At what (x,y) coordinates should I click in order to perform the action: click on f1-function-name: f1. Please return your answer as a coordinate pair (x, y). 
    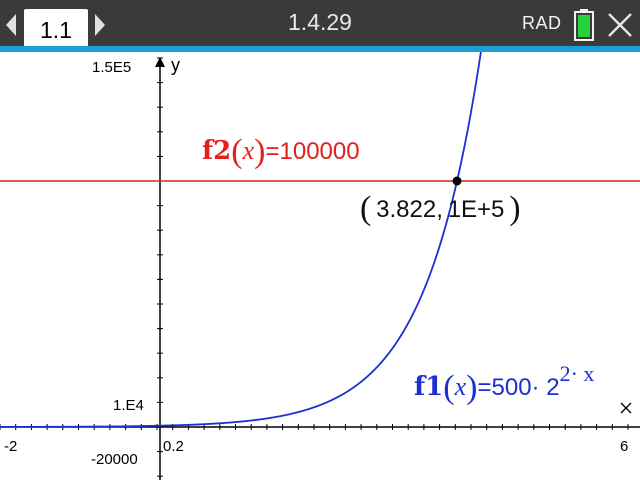
    Looking at the image, I should click on (429, 387).